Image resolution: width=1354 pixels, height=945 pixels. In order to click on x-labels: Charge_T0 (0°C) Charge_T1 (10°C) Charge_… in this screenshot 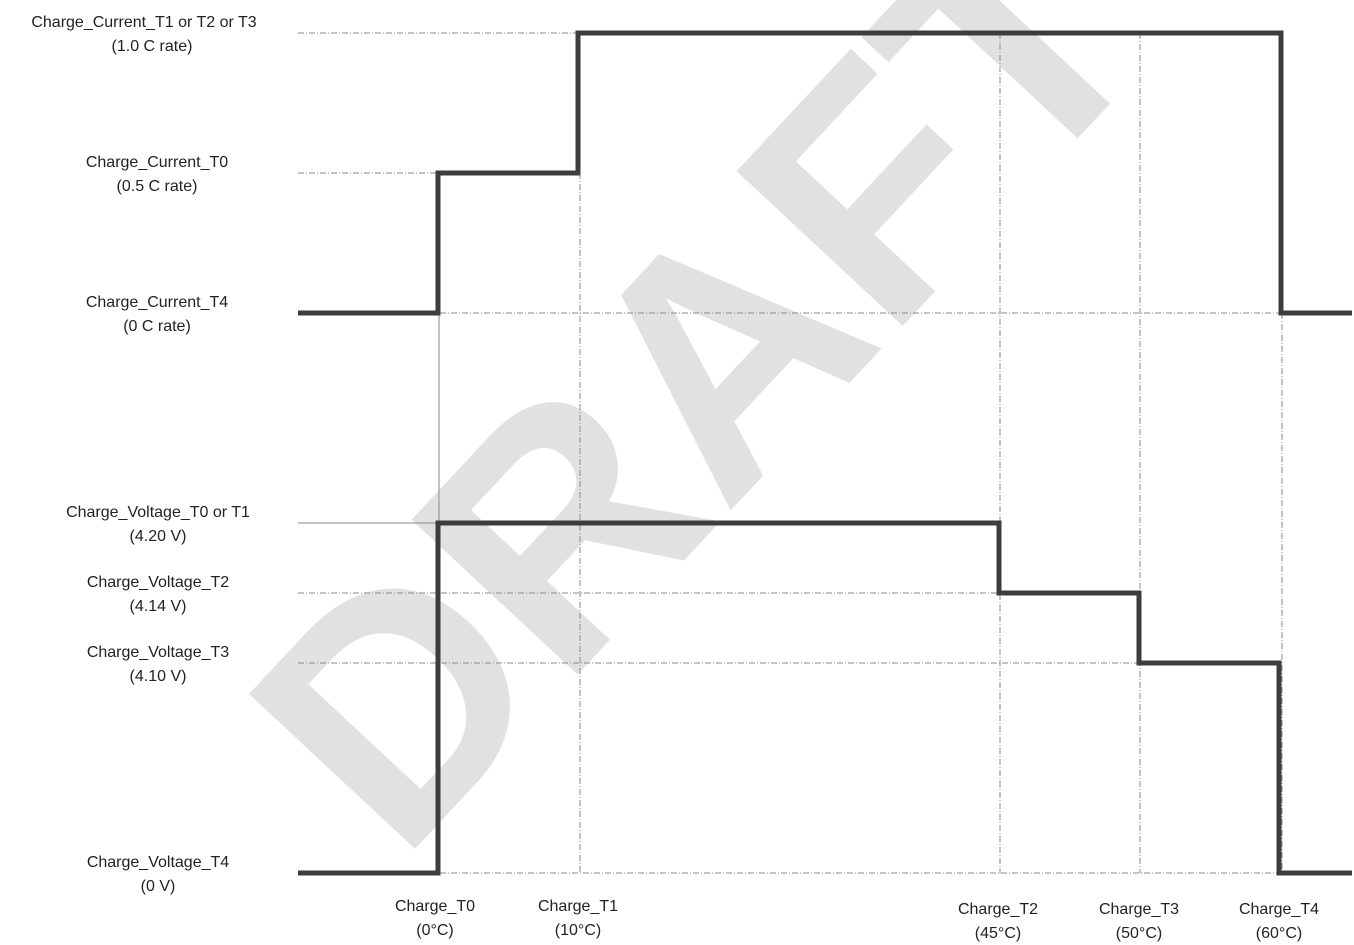, I will do `click(857, 920)`.